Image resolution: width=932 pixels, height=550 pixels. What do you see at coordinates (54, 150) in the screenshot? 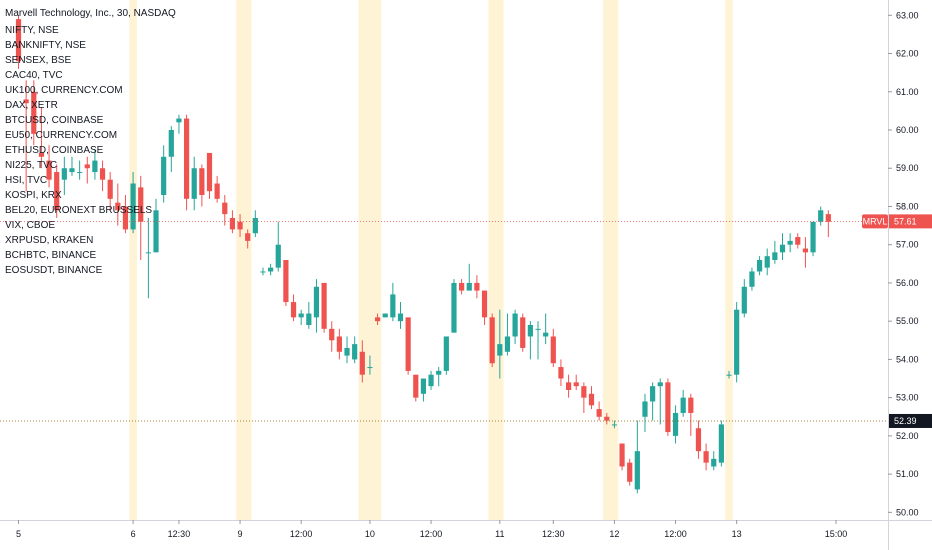
I see `compare-symbol: ETHUSD, COINBASE` at bounding box center [54, 150].